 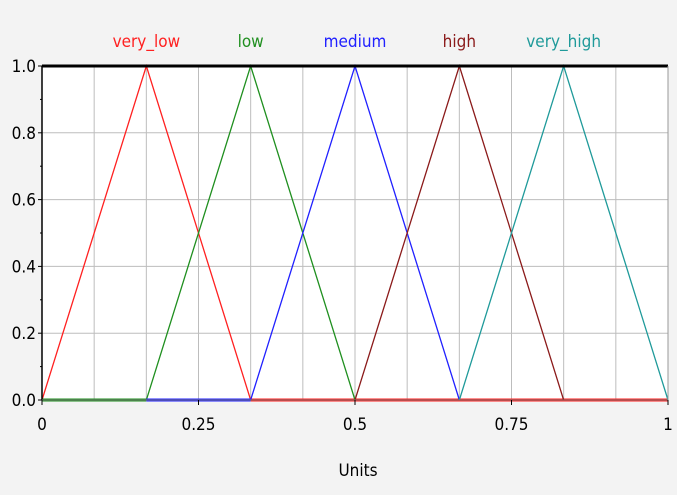 What do you see at coordinates (251, 42) in the screenshot?
I see `legend-item-low: low` at bounding box center [251, 42].